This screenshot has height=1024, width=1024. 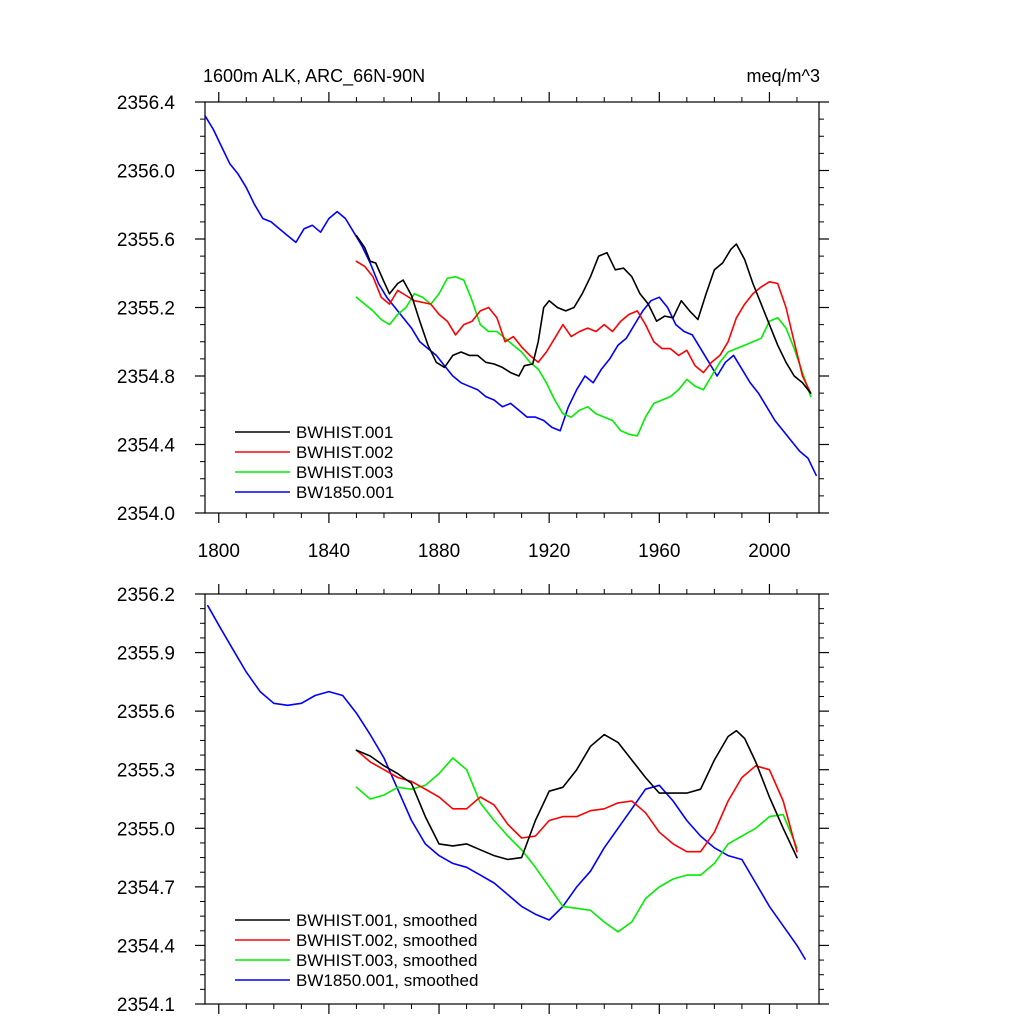 What do you see at coordinates (344, 472) in the screenshot?
I see `legend-label: BWHIST.003` at bounding box center [344, 472].